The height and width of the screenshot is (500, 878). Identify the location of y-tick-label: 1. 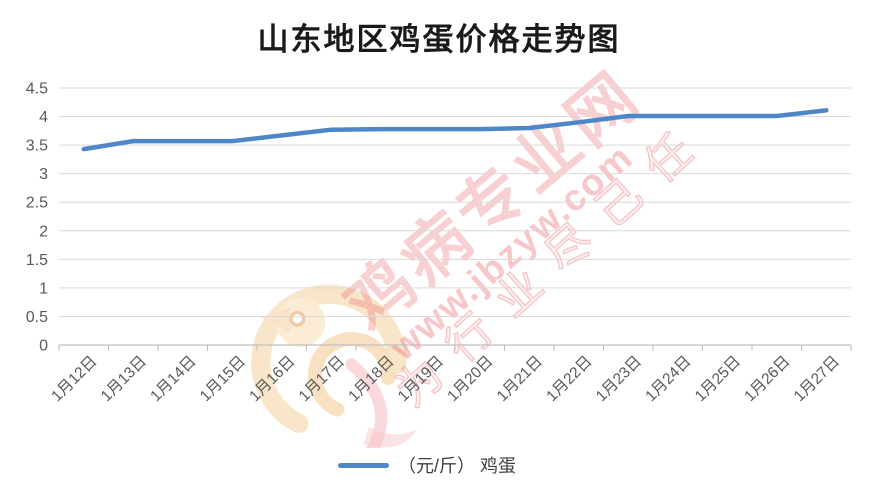
(43, 288).